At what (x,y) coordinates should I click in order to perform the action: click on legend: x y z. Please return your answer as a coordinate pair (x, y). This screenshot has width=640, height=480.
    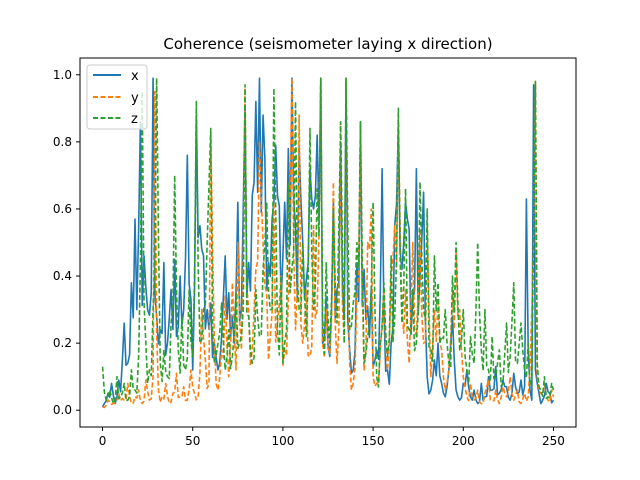
    Looking at the image, I should click on (117, 97).